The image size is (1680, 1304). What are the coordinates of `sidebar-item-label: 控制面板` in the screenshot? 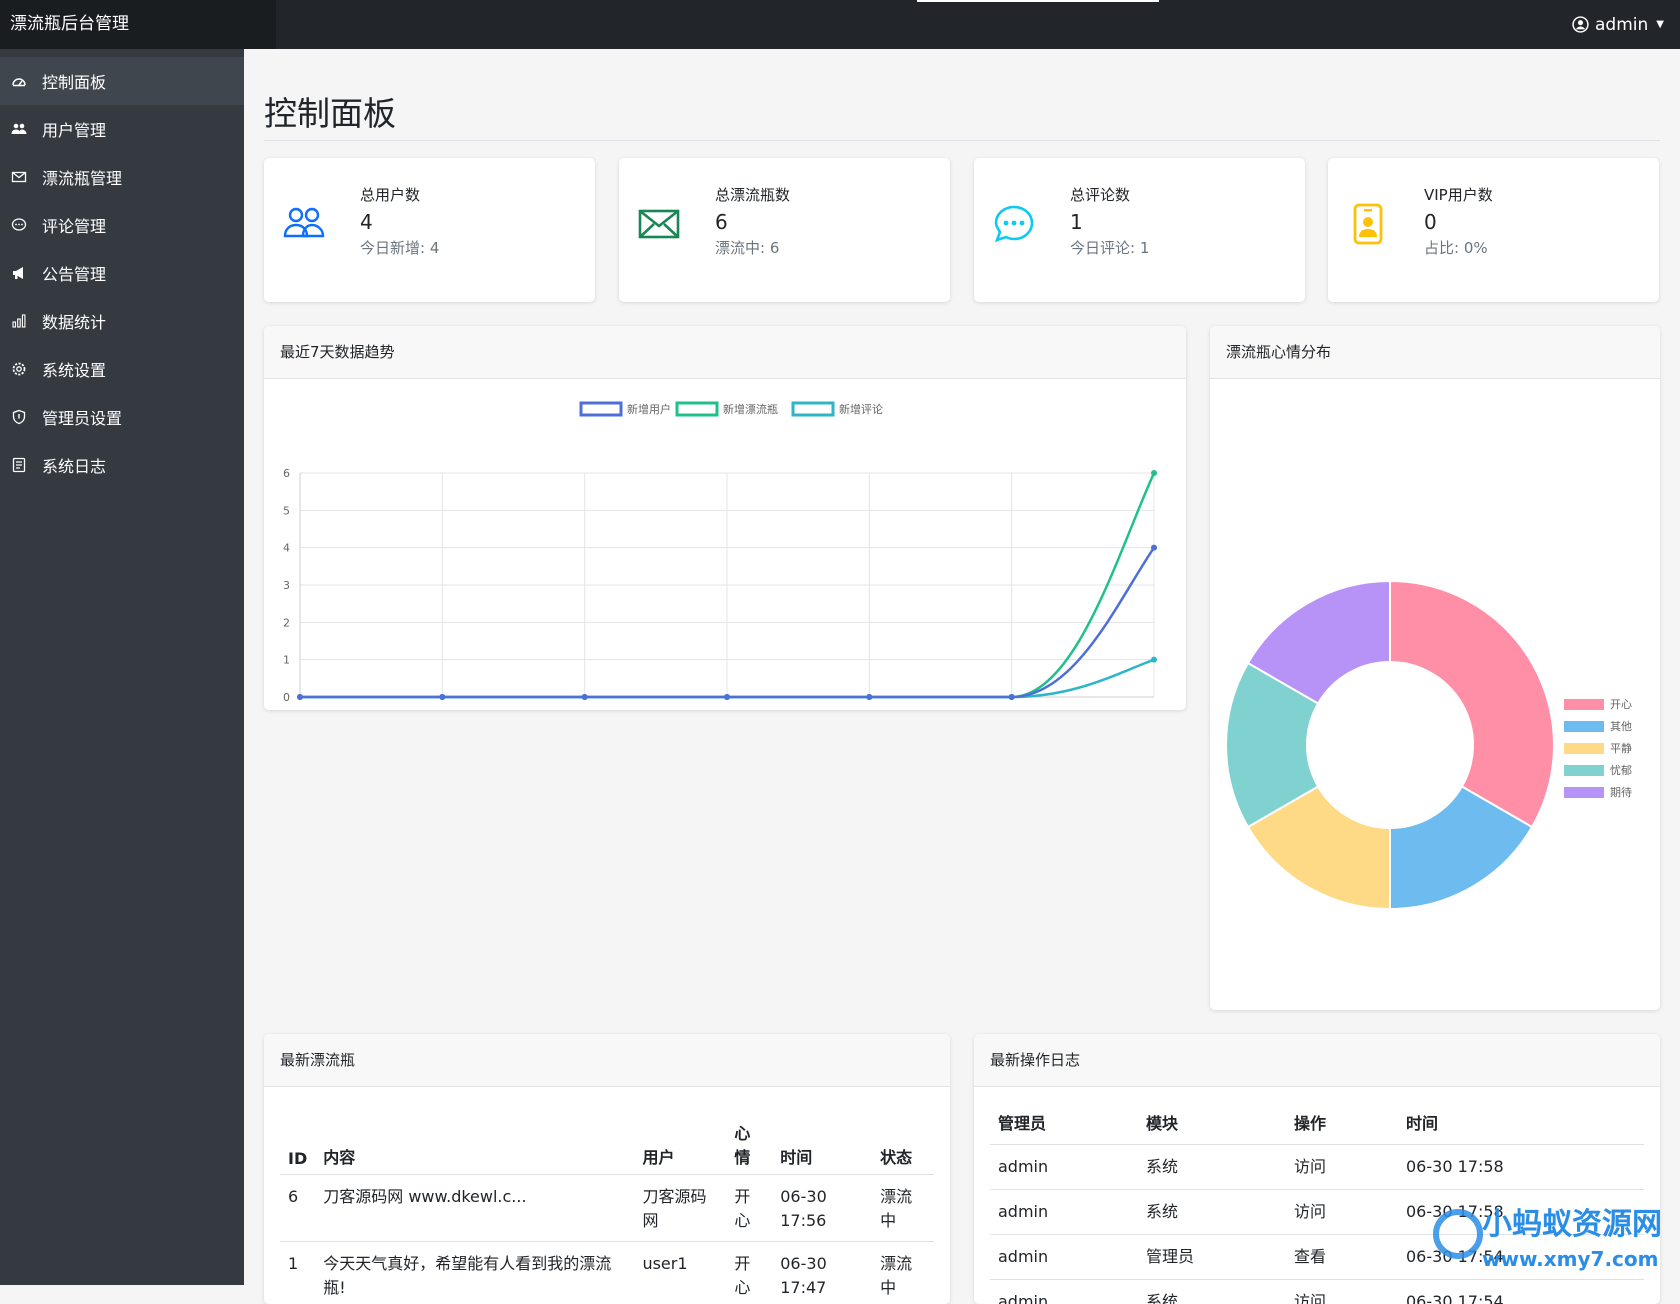 It's located at (74, 81).